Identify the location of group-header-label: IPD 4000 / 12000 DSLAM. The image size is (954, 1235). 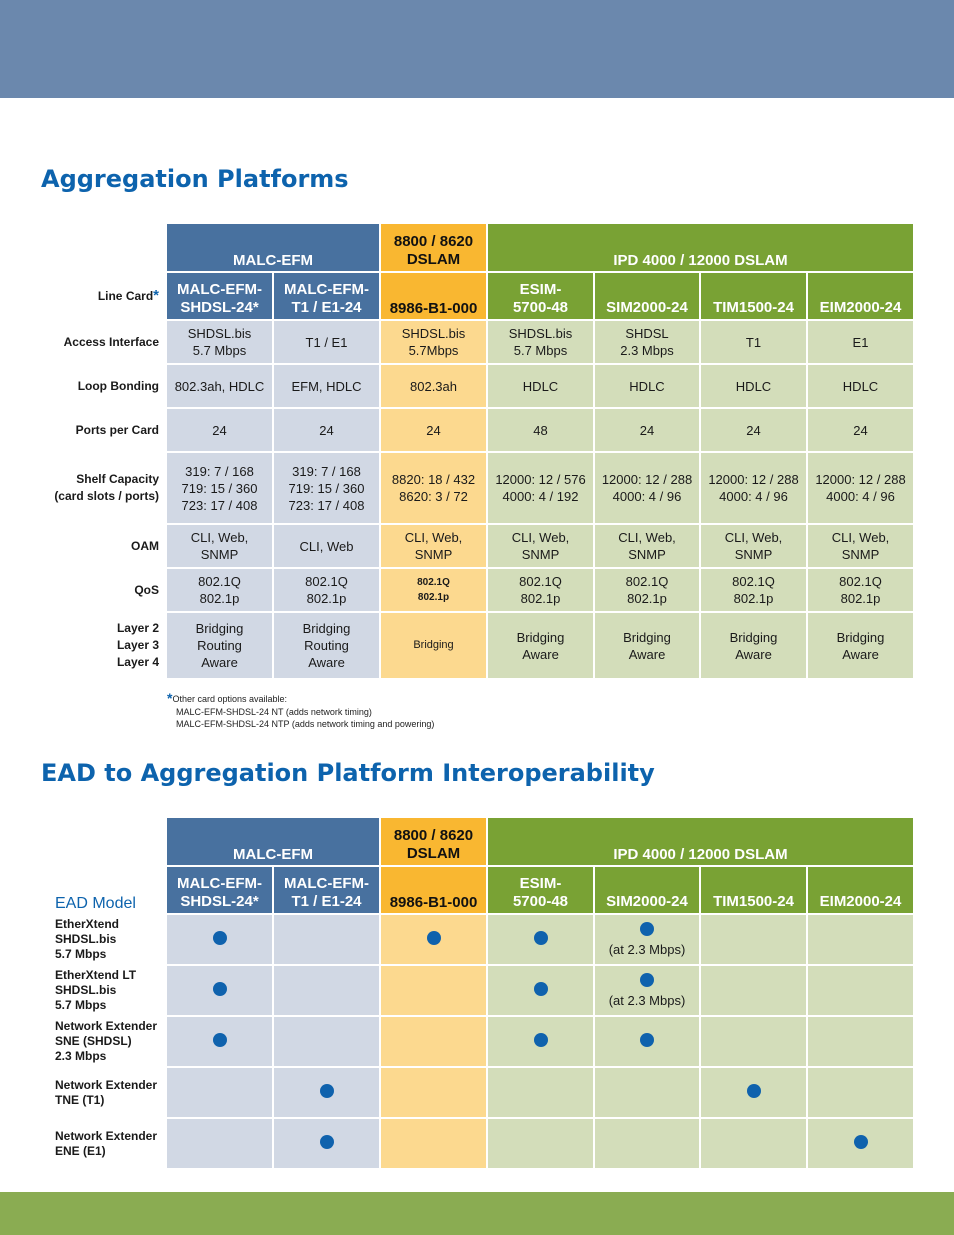
(700, 260).